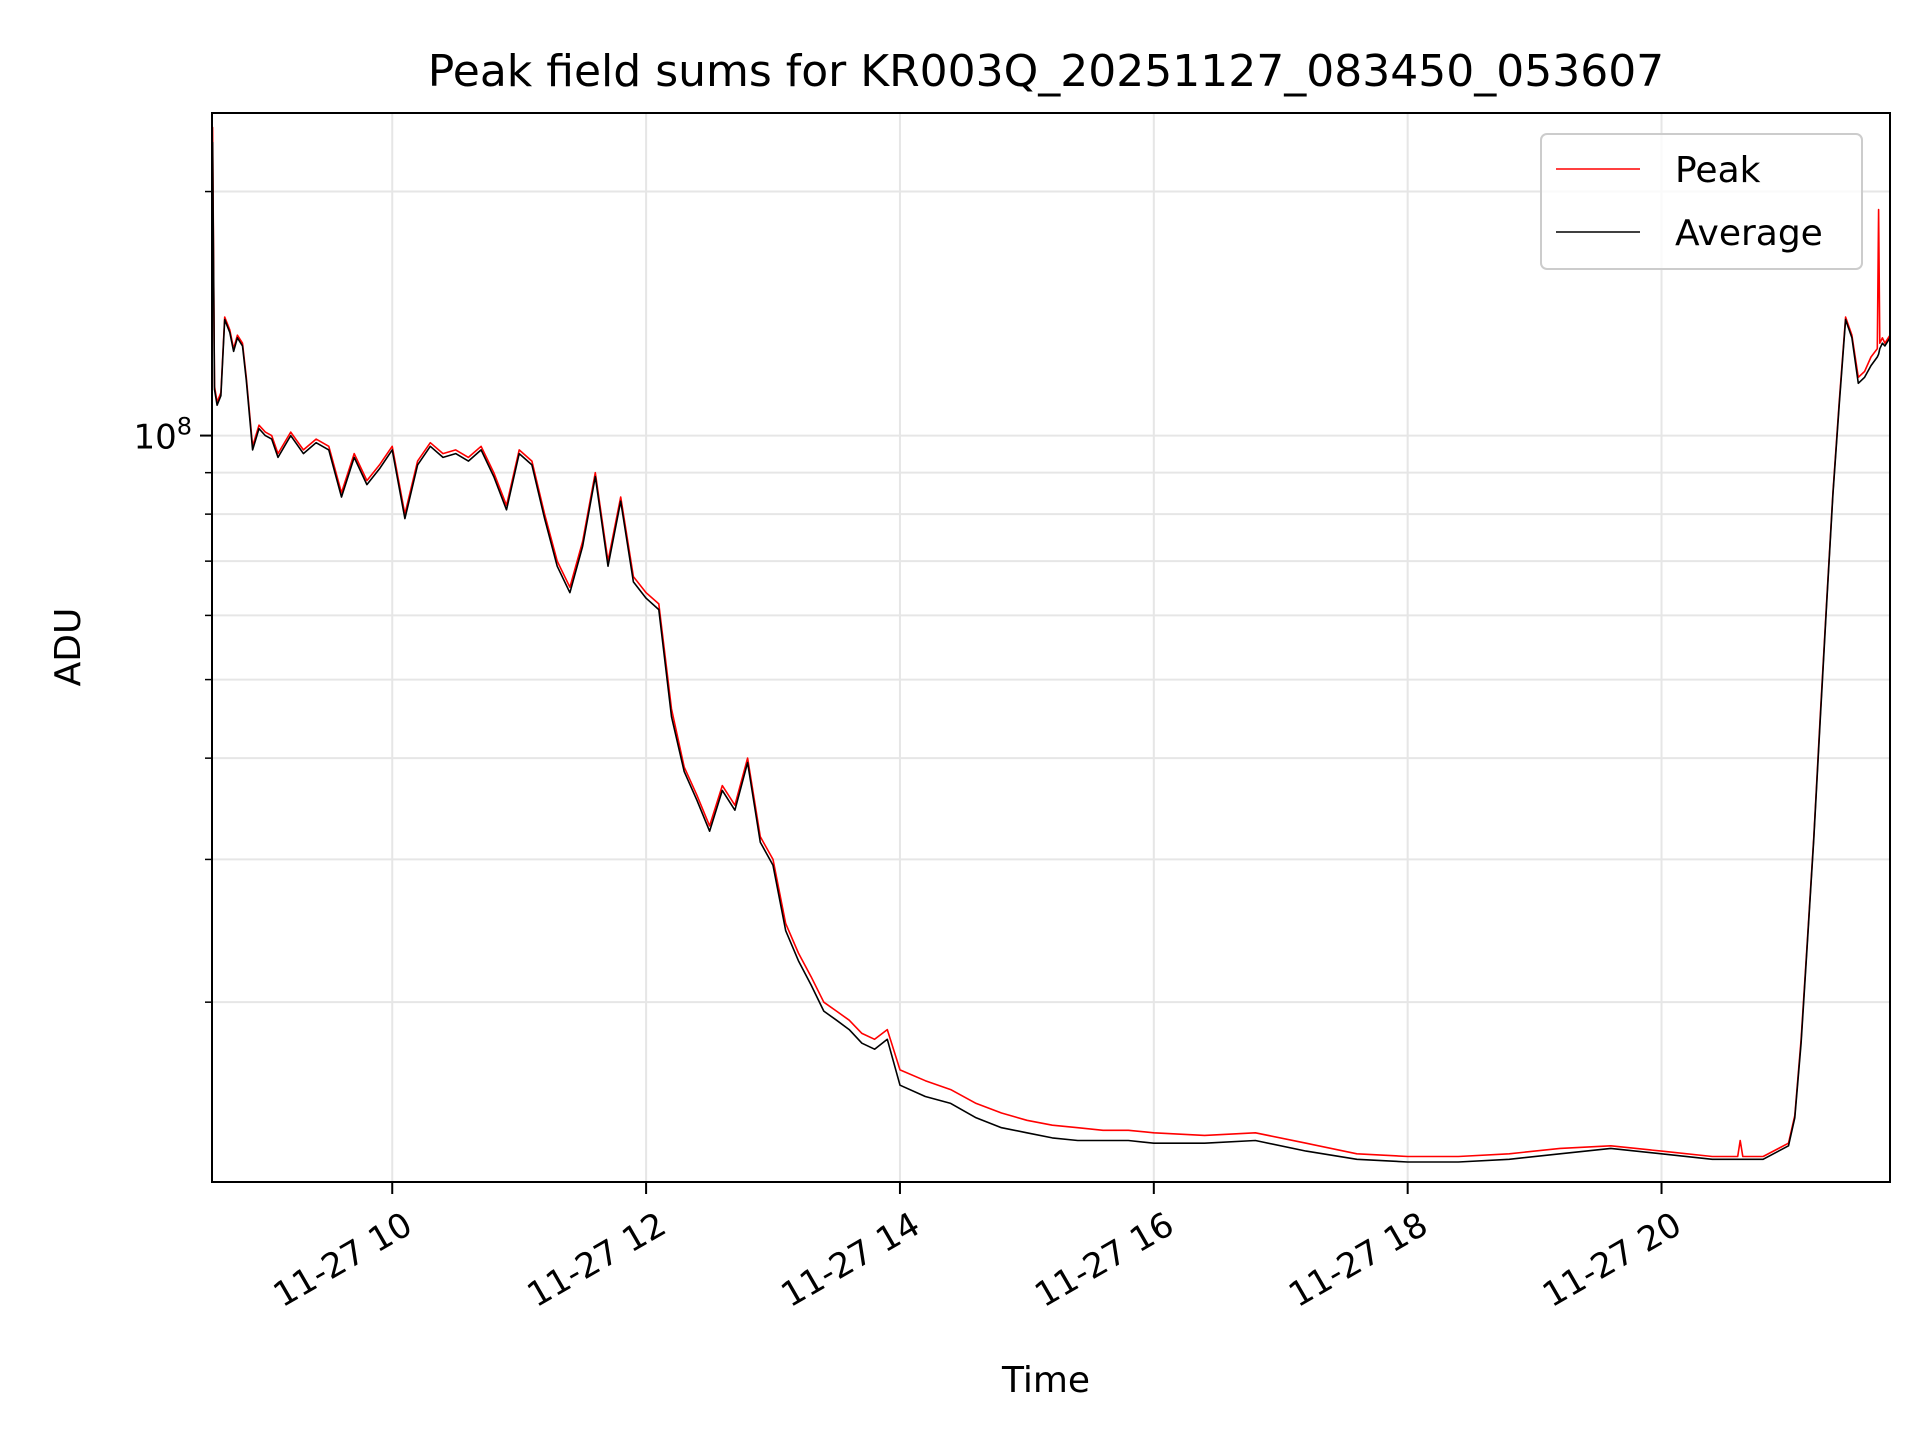  Describe the element at coordinates (1045, 1380) in the screenshot. I see `x-axis-label: Time` at that location.